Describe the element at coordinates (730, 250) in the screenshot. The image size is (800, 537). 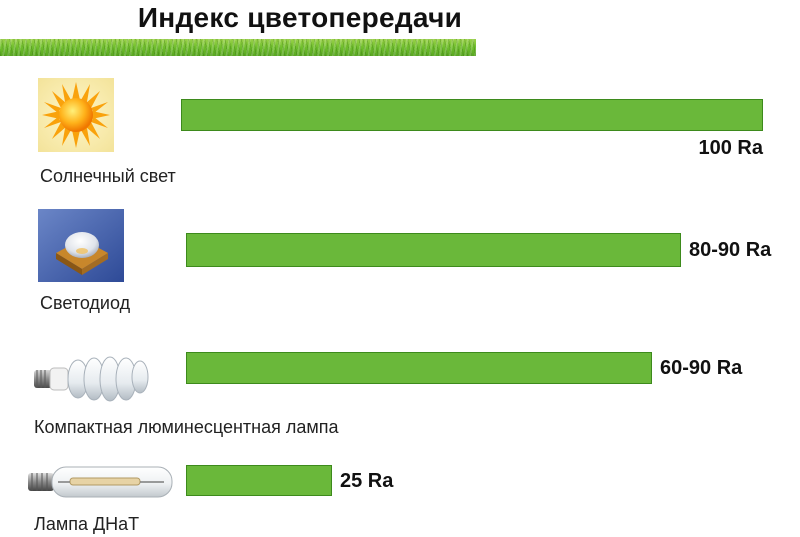
I see `data-label: 80-90 Ra` at that location.